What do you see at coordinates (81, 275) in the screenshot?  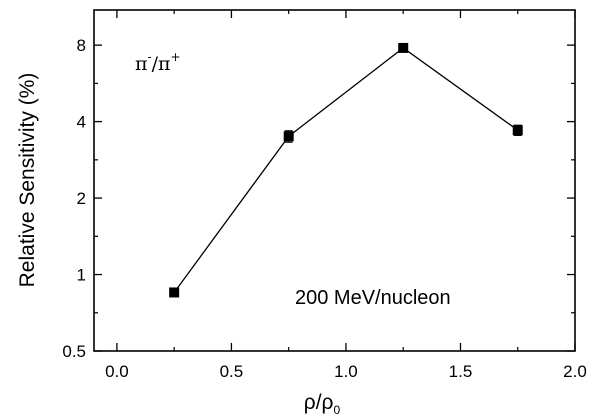 I see `y-tick-label: 1` at bounding box center [81, 275].